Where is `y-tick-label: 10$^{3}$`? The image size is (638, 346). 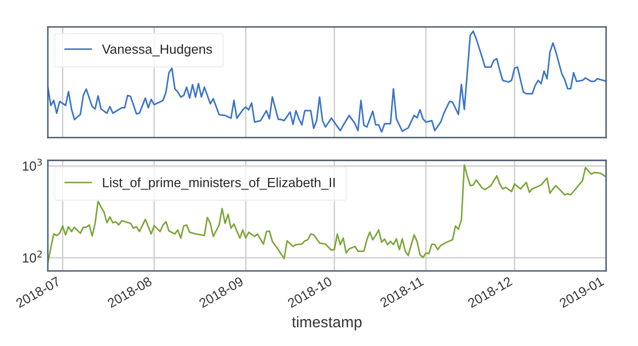
y-tick-label: 10$^{3}$ is located at coordinates (32, 164).